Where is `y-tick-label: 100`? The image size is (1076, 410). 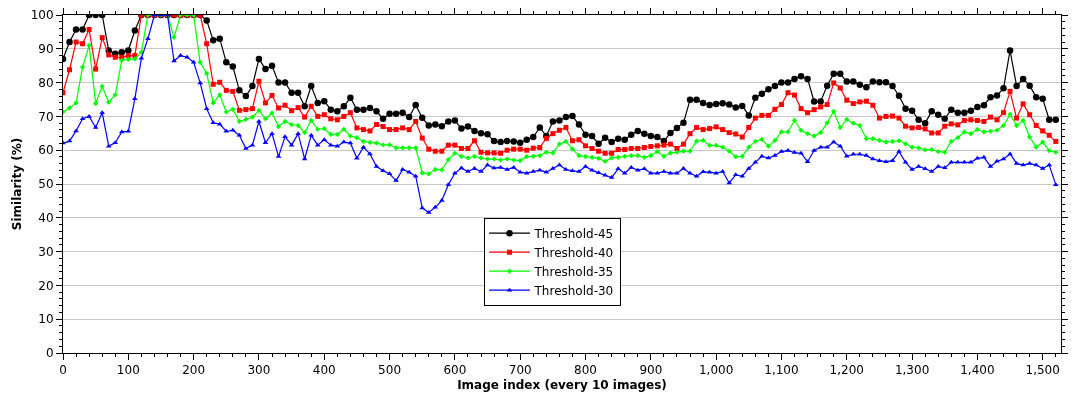 y-tick-label: 100 is located at coordinates (42, 15).